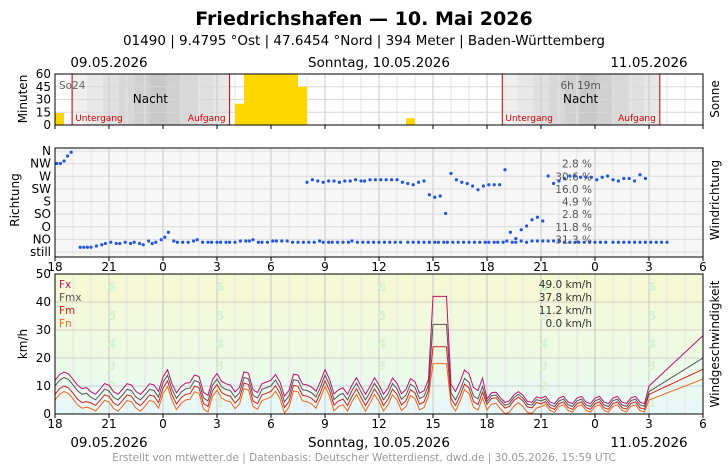 This screenshot has height=465, width=728. I want to click on y-tick-label: 45, so click(43, 87).